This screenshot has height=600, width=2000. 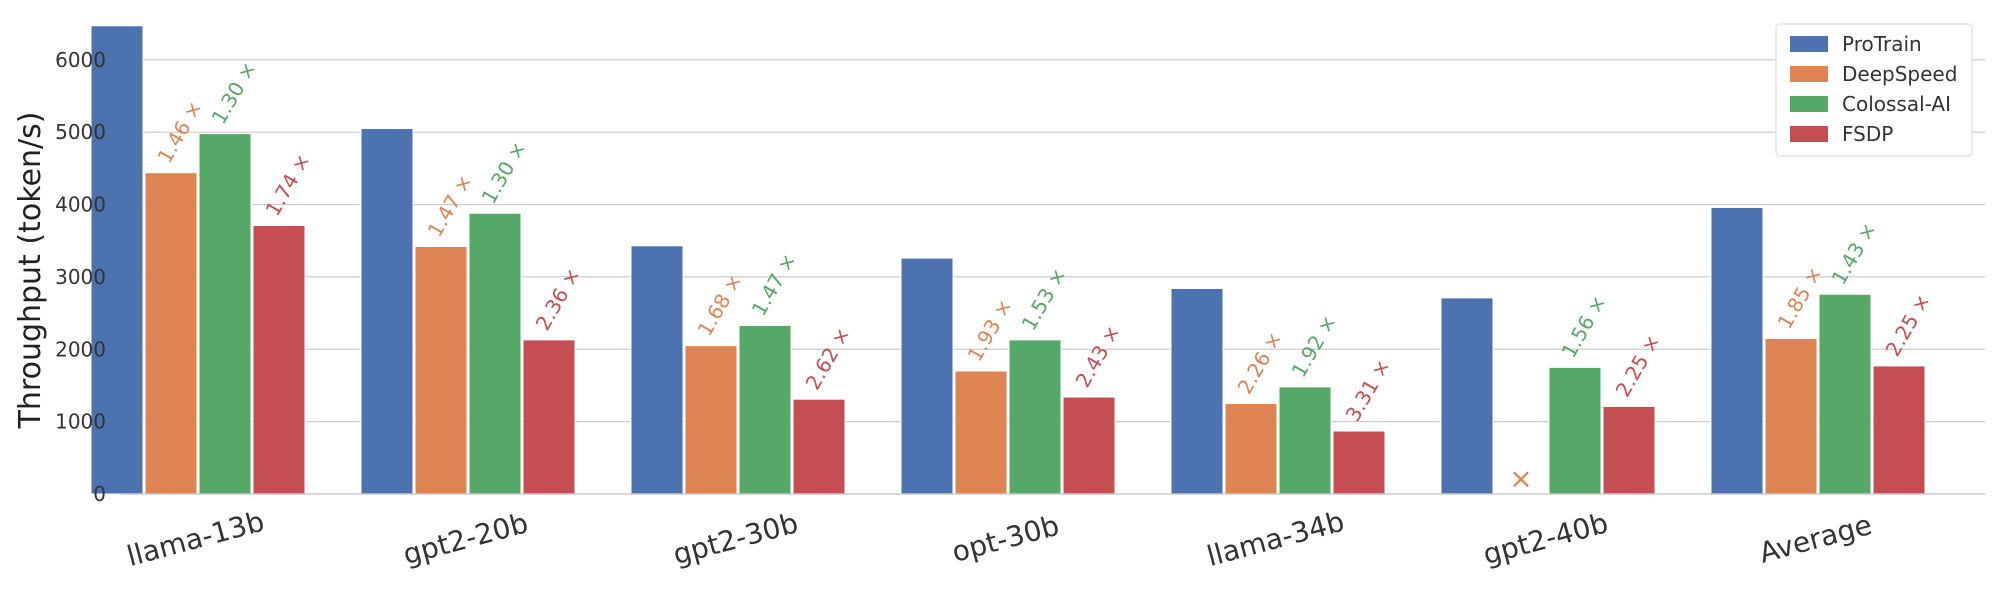 What do you see at coordinates (441, 370) in the screenshot?
I see `bar-deepspeed-gpt2-20b` at bounding box center [441, 370].